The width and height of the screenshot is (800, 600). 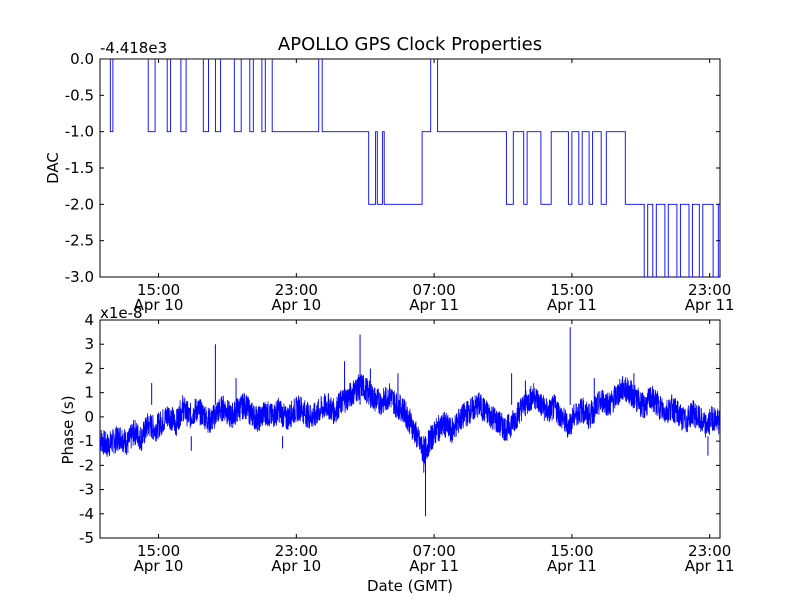 I want to click on phase-series-line, so click(x=410, y=419).